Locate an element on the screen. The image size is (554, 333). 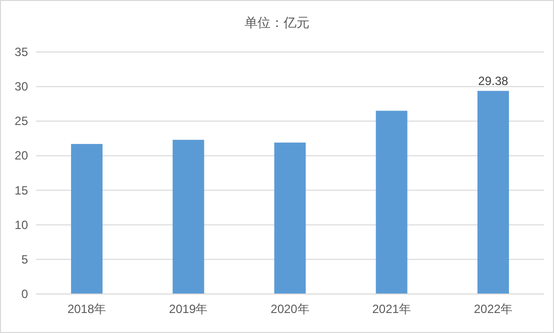
y-tick-label: 35 is located at coordinates (21, 52).